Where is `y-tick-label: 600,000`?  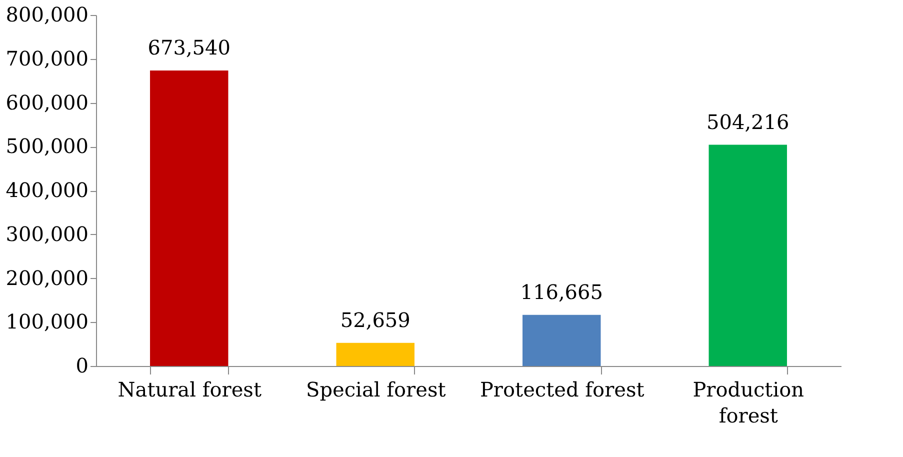 y-tick-label: 600,000 is located at coordinates (47, 102).